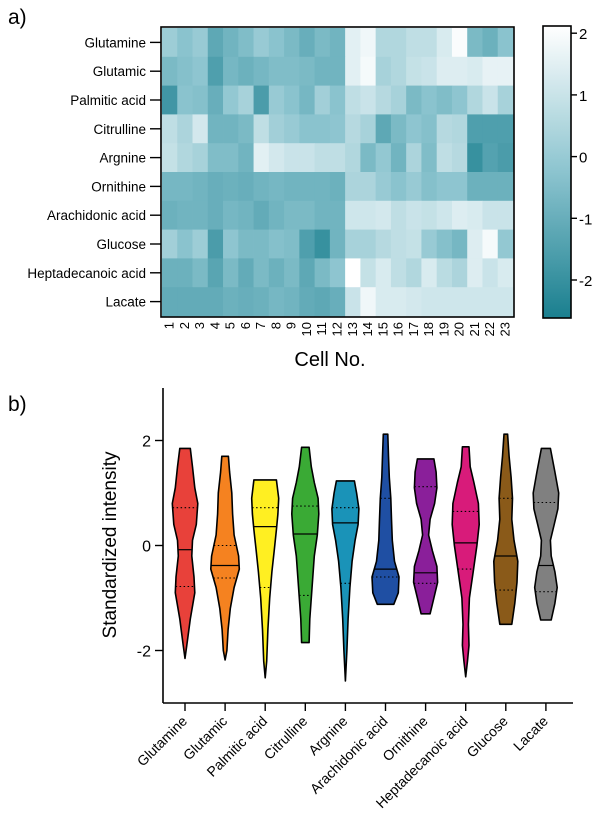 The height and width of the screenshot is (829, 598). I want to click on violin-y-tick-label: 0, so click(146, 547).